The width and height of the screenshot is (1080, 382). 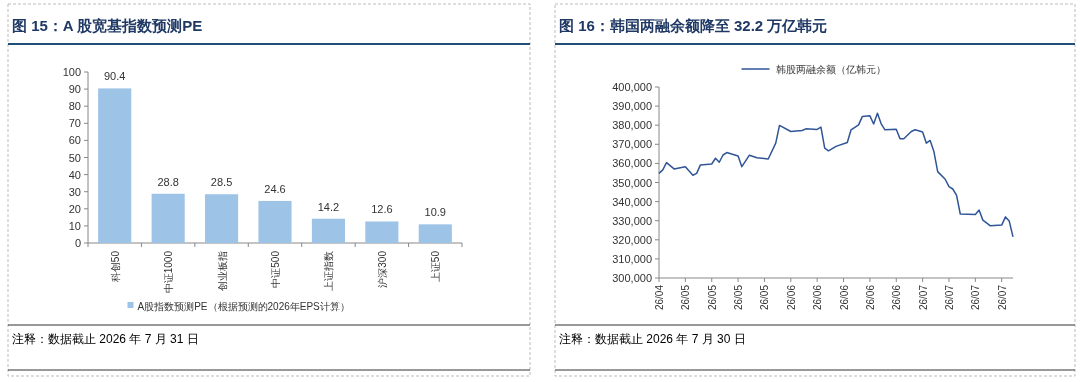 I want to click on data-label: 90.4, so click(x=115, y=76).